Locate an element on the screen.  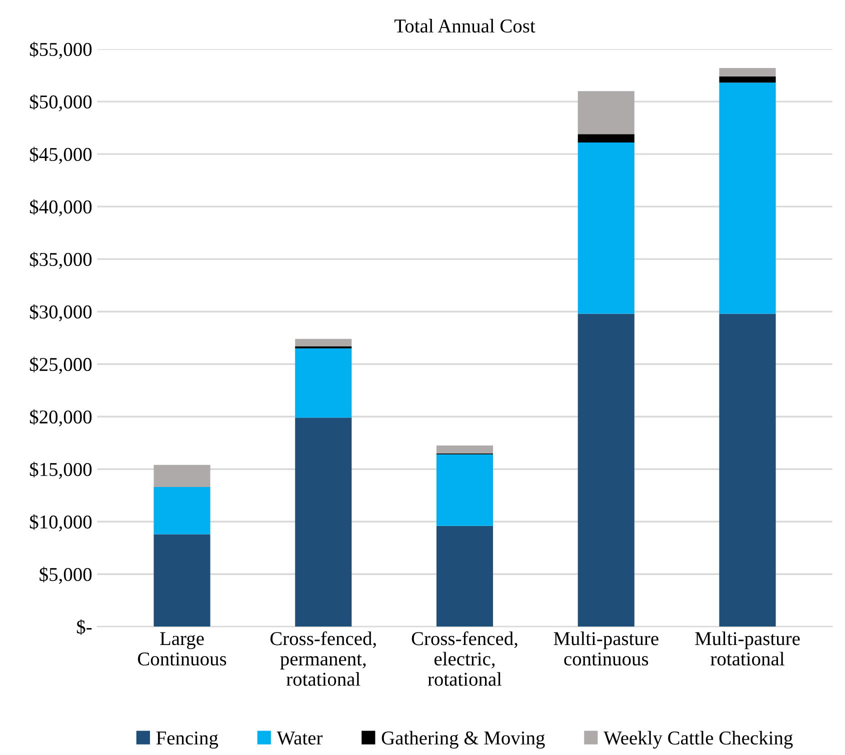
y-tick-label: $30,000 is located at coordinates (61, 313).